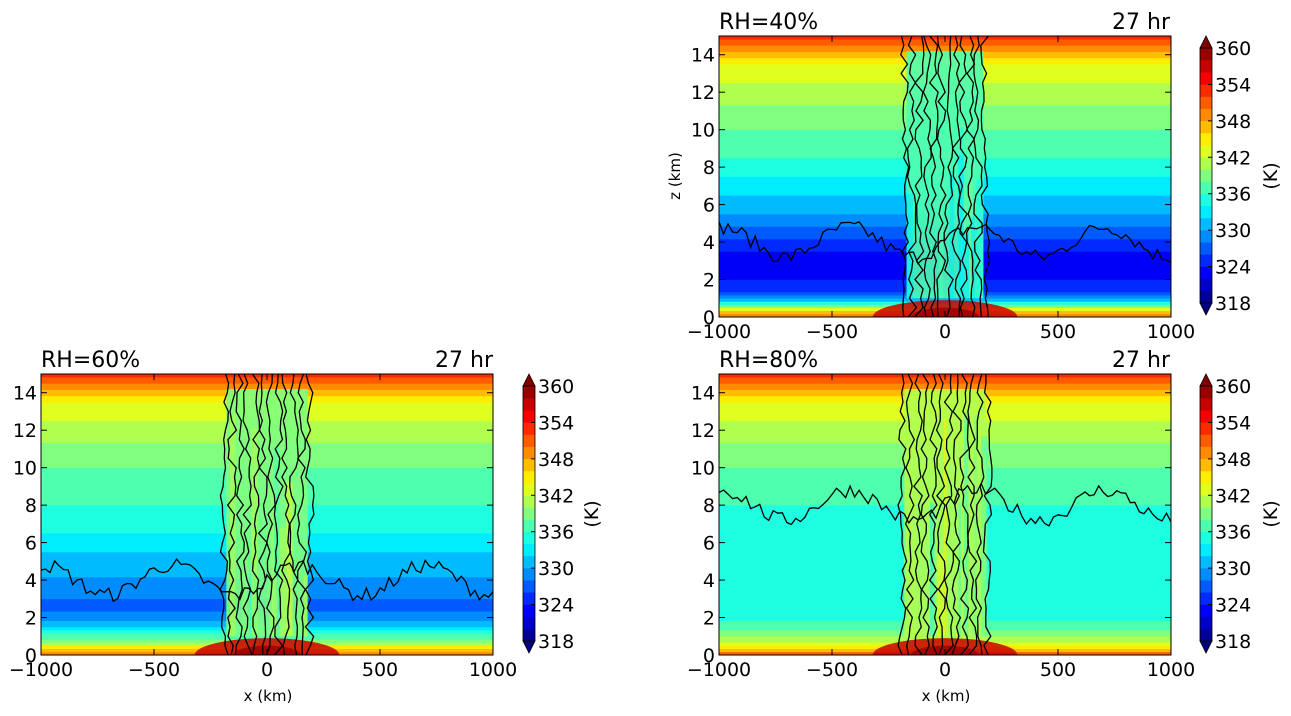 This screenshot has width=1291, height=716. Describe the element at coordinates (1233, 49) in the screenshot. I see `colorbar-tick-label: 360` at that location.